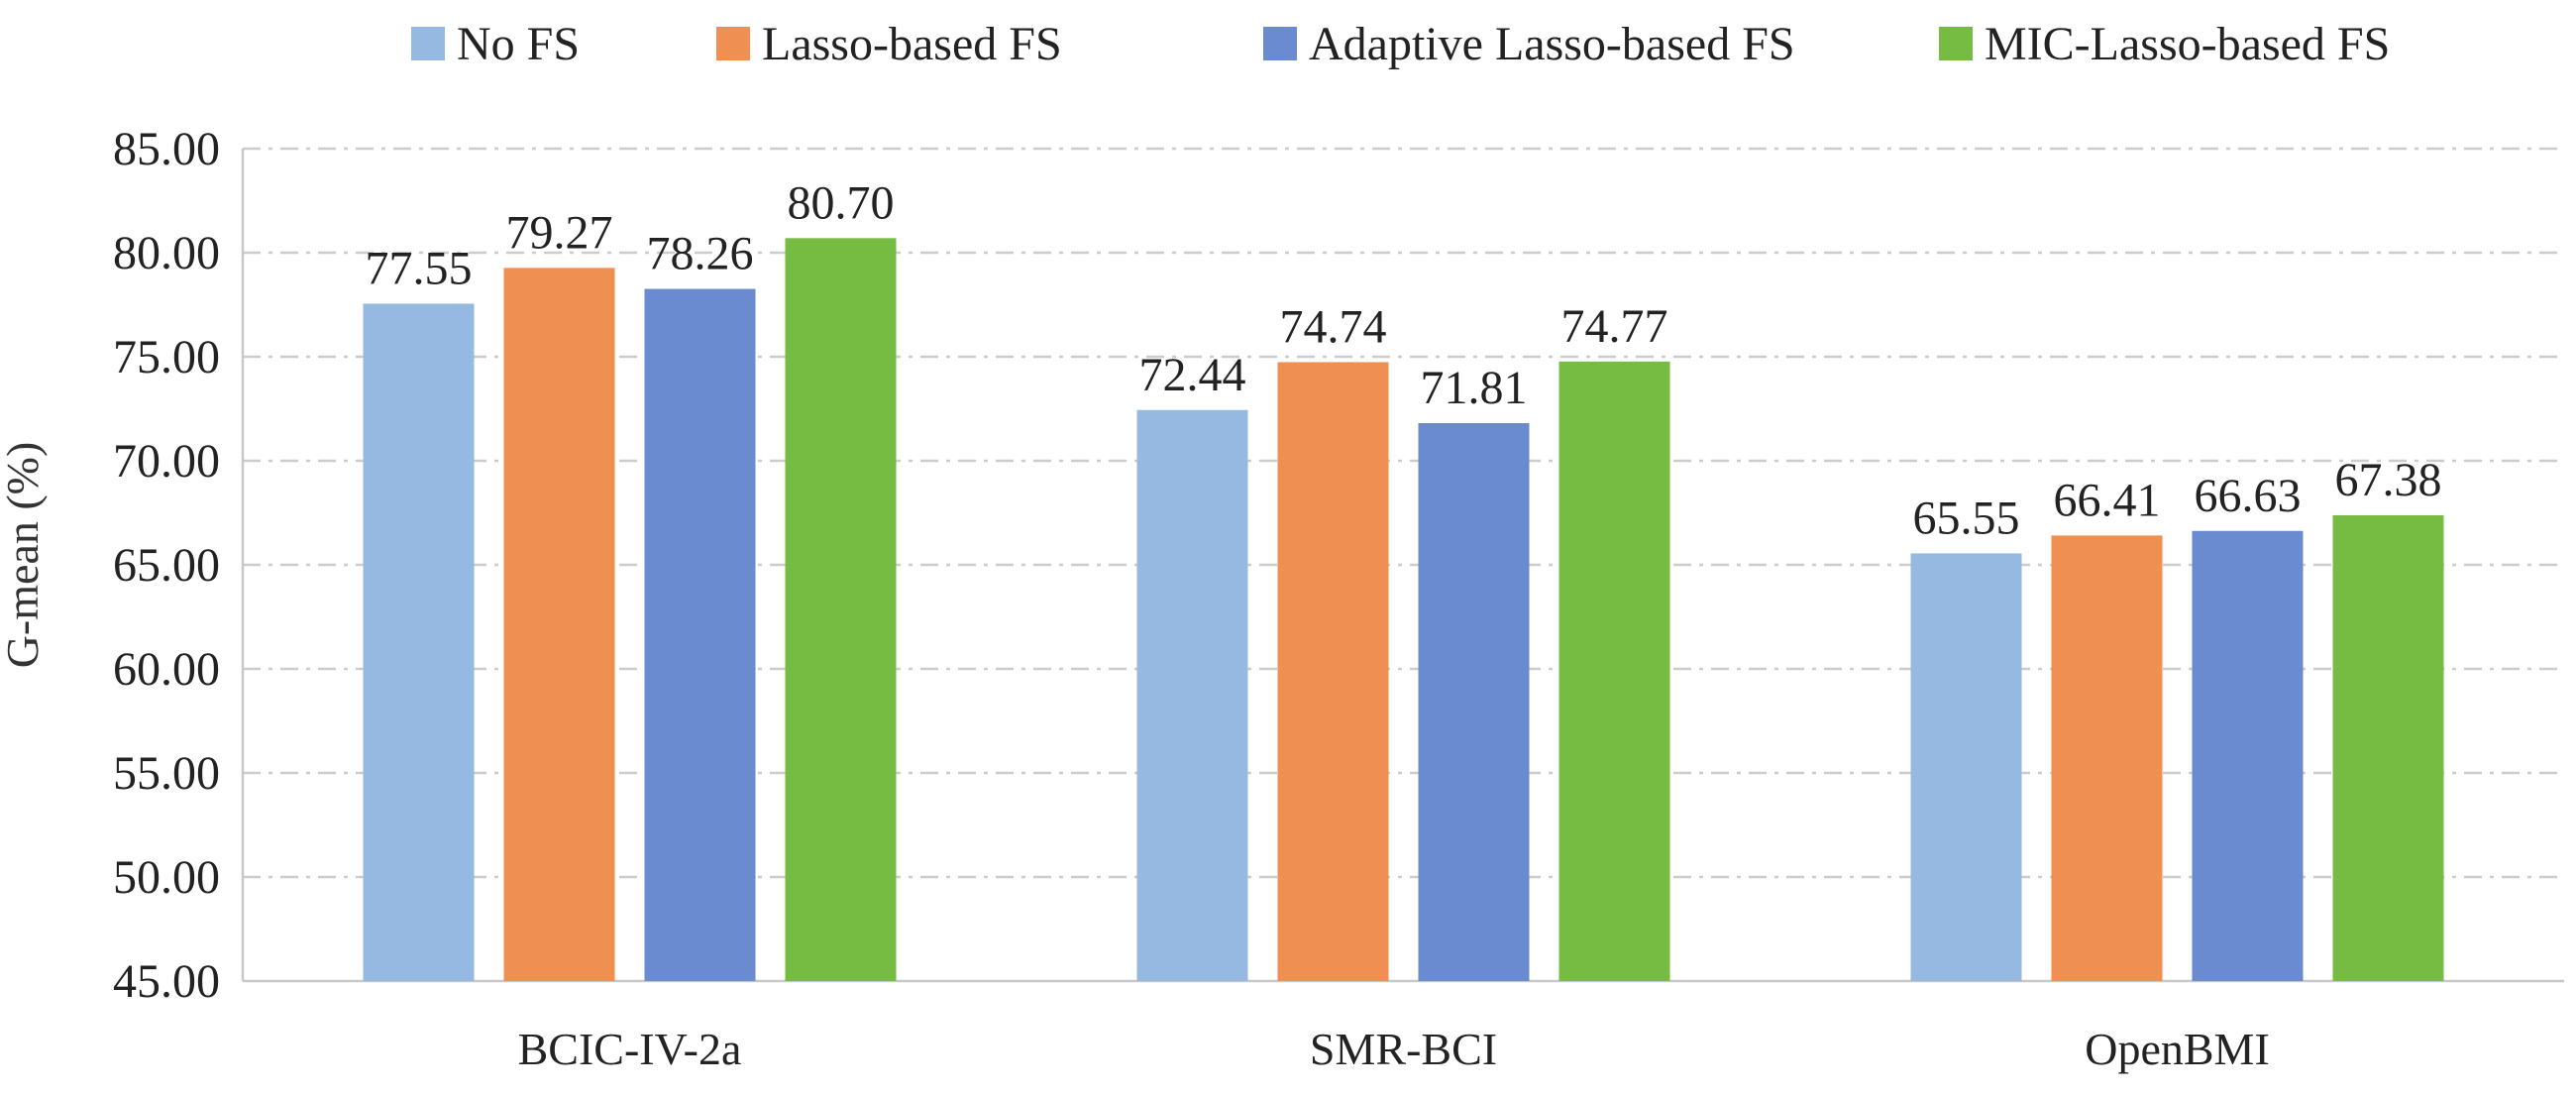  Describe the element at coordinates (1966, 767) in the screenshot. I see `bar-no-fs-openbmi` at that location.